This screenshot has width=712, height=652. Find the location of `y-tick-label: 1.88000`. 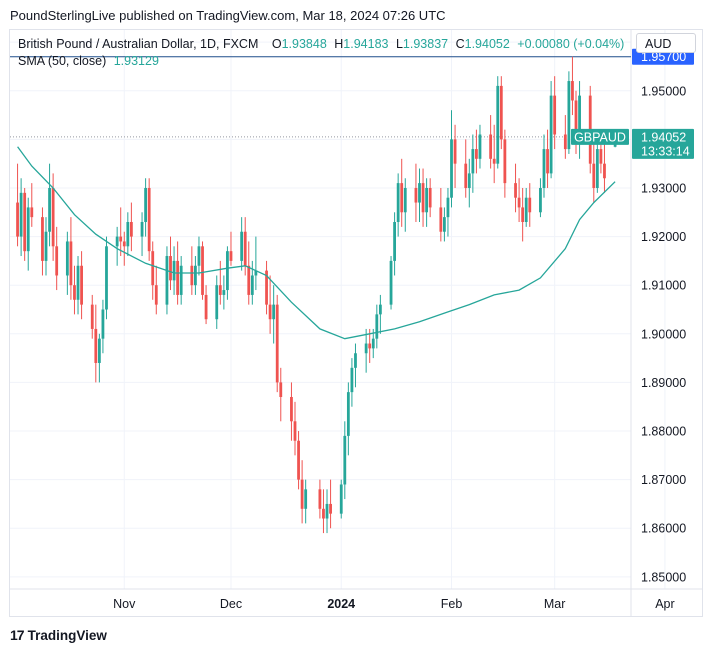

y-tick-label: 1.88000 is located at coordinates (663, 432).